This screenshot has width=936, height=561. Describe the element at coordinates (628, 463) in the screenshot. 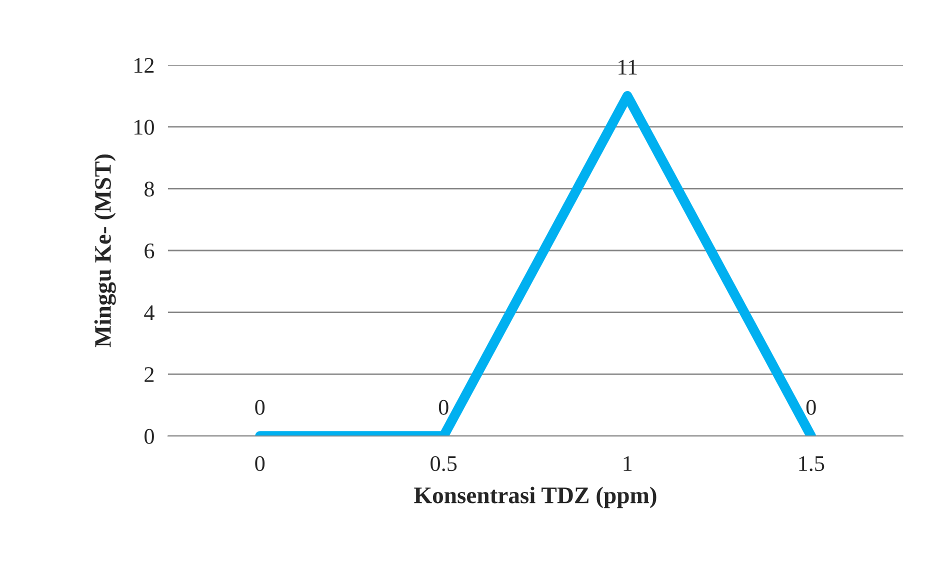

I see `x-tick-label: 1` at that location.